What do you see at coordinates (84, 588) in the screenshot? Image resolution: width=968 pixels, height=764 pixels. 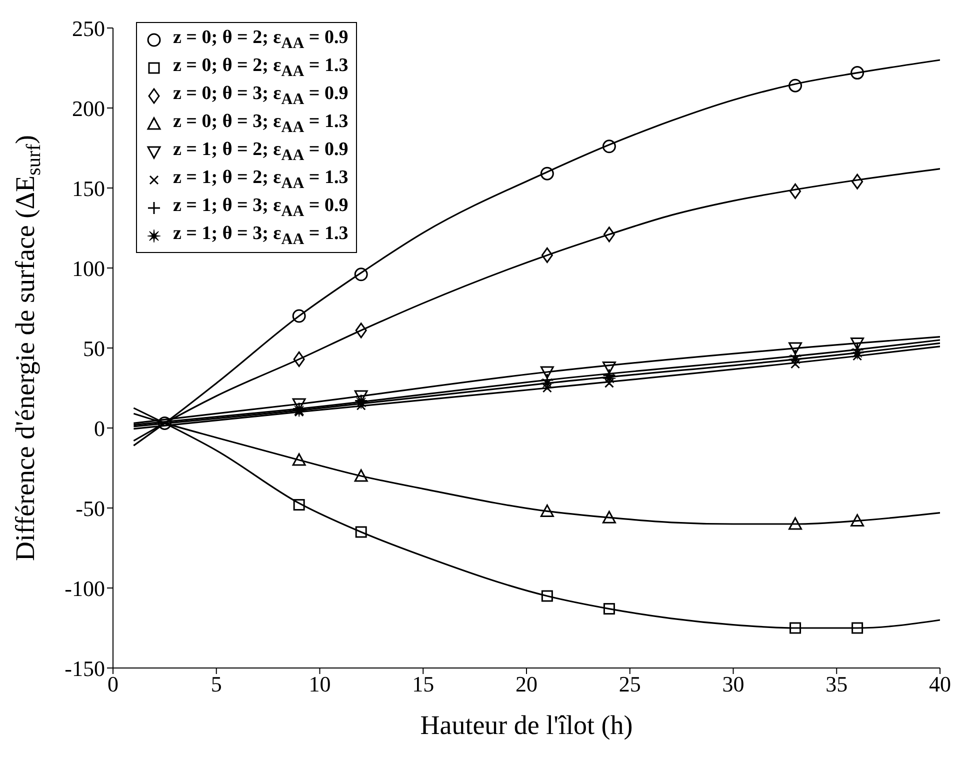 I see `y-tick-label: -100` at bounding box center [84, 588].